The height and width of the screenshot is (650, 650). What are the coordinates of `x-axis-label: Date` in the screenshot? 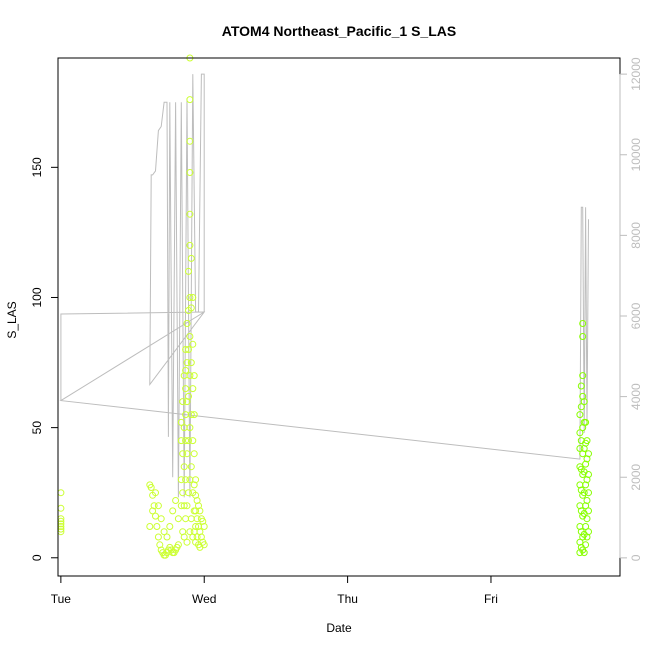 It's located at (339, 628).